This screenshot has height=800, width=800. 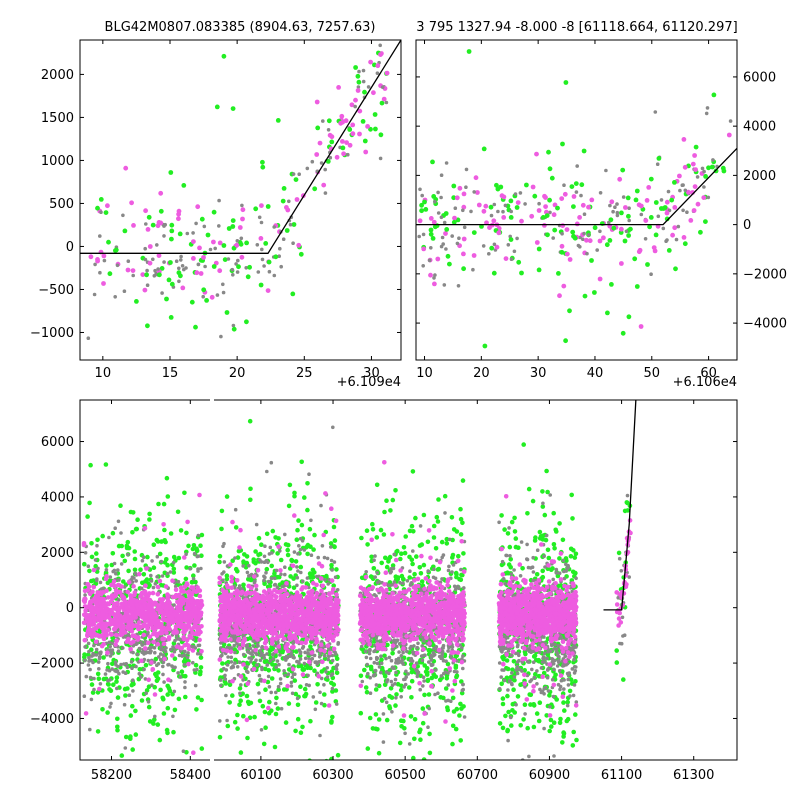 What do you see at coordinates (103, 373) in the screenshot?
I see `x-tick-label: 10` at bounding box center [103, 373].